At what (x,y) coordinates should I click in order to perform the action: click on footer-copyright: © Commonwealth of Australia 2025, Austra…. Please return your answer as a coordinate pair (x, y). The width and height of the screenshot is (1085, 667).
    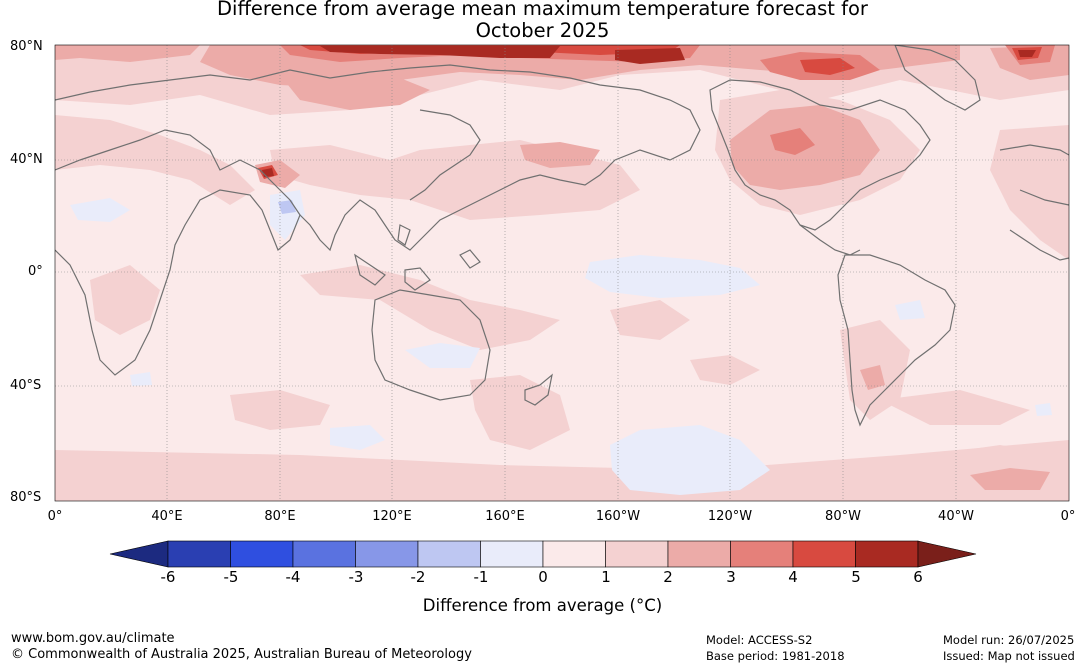
    Looking at the image, I should click on (241, 654).